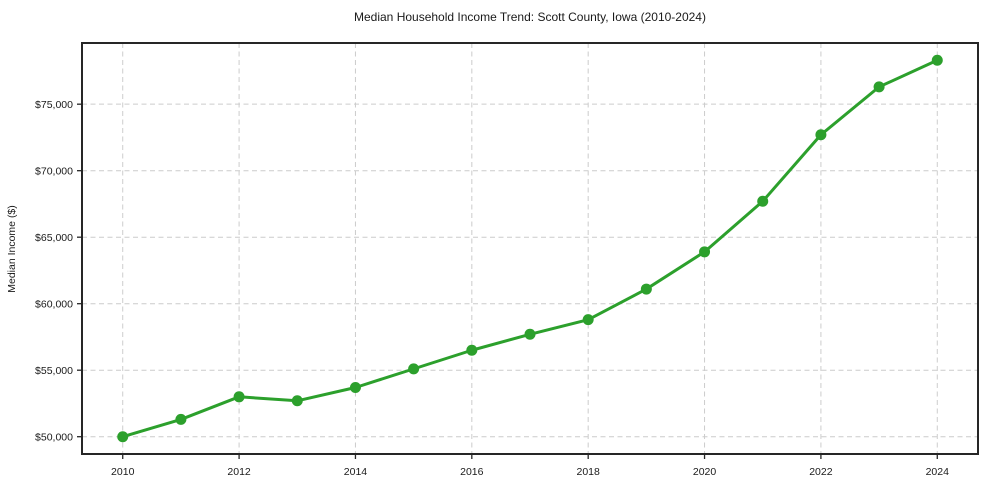 This screenshot has width=989, height=490. I want to click on data-point-2012, so click(239, 397).